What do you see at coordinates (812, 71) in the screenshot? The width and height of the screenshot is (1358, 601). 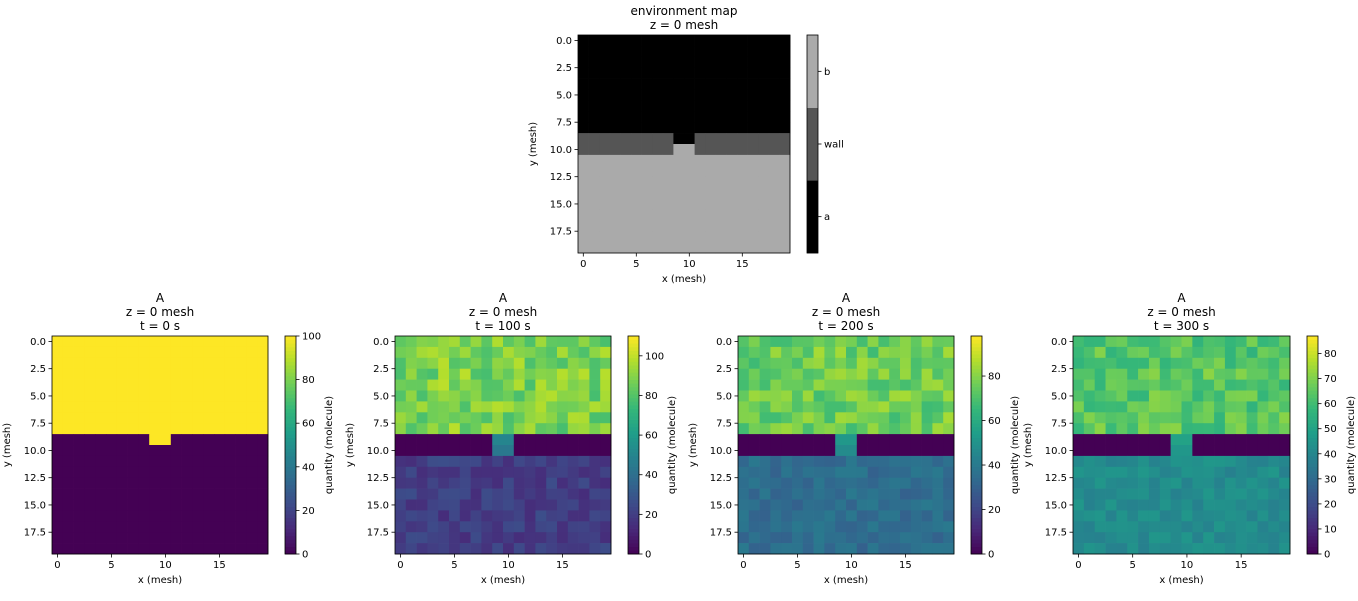 I see `colorbar-segment` at bounding box center [812, 71].